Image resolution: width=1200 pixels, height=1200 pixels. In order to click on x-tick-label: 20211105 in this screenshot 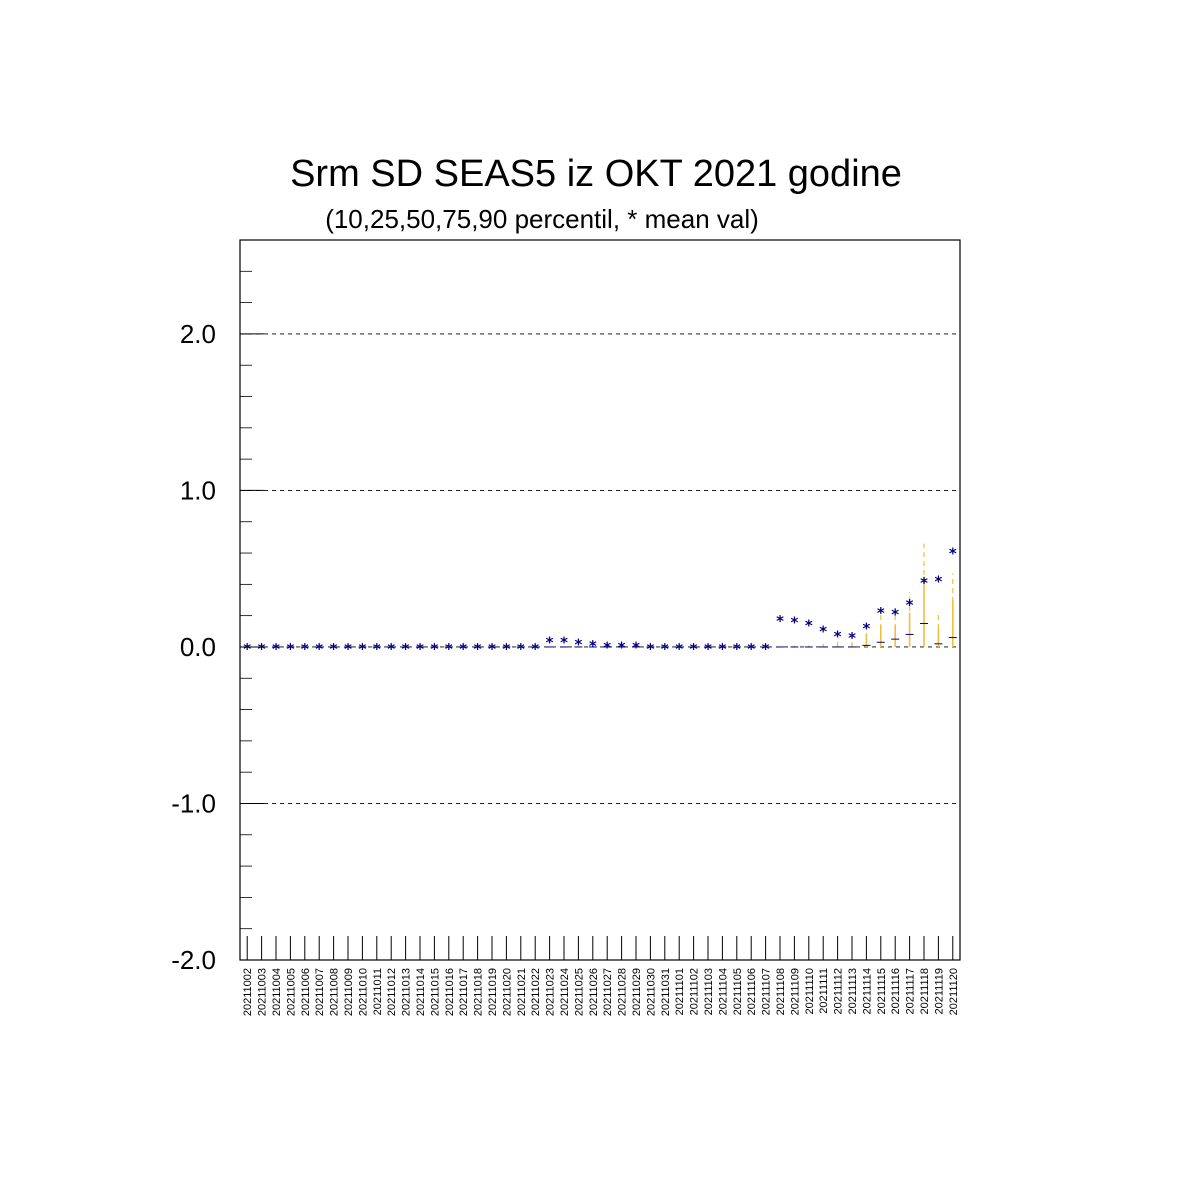, I will do `click(738, 991)`.